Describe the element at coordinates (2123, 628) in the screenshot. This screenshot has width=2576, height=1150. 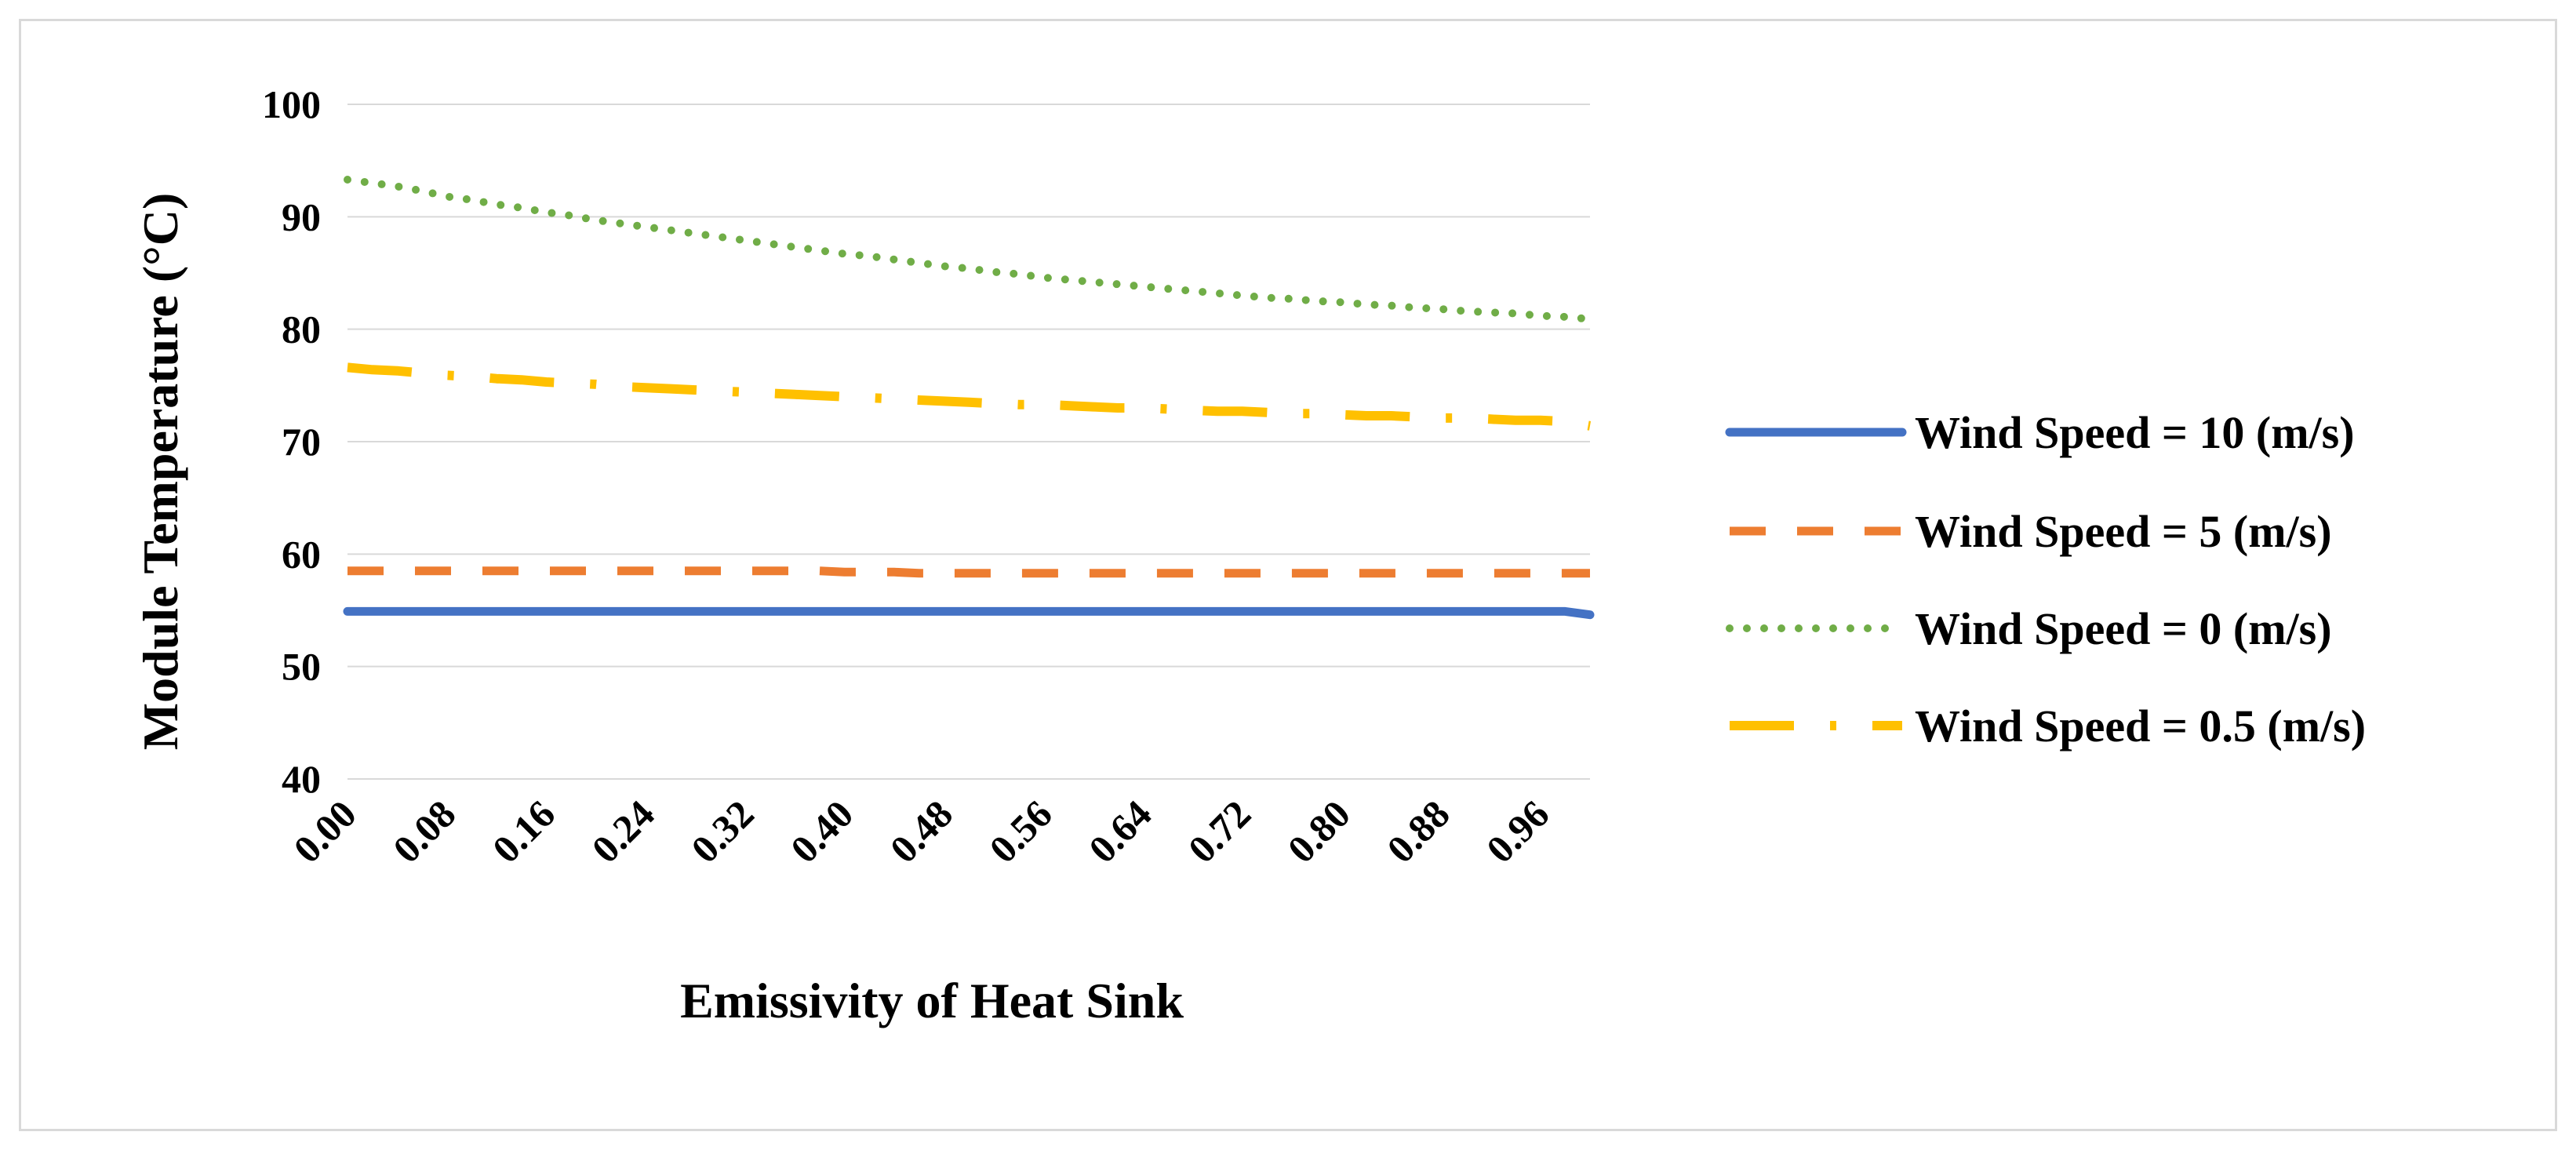
I see `legend-label-2: Wind Speed = 0 (m/s)` at that location.